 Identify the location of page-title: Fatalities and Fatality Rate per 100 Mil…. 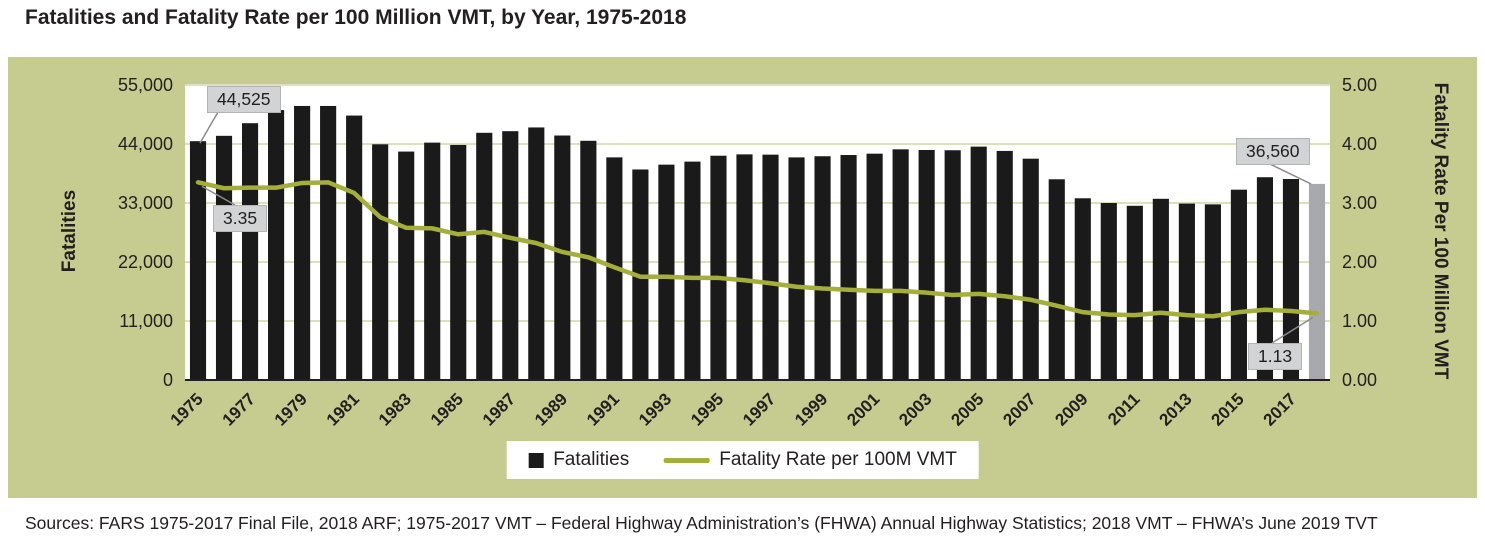
(356, 17).